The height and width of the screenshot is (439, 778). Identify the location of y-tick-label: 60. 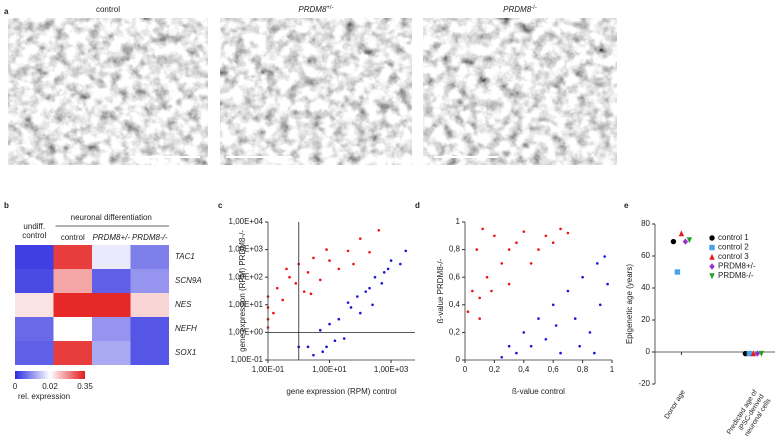
(645, 255).